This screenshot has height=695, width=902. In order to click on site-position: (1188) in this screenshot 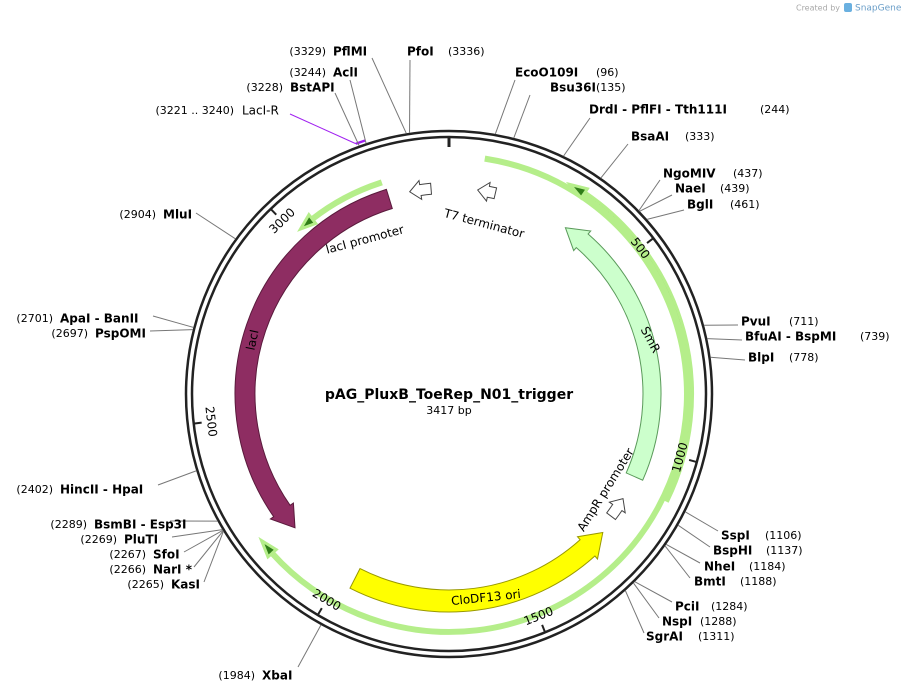, I will do `click(758, 581)`.